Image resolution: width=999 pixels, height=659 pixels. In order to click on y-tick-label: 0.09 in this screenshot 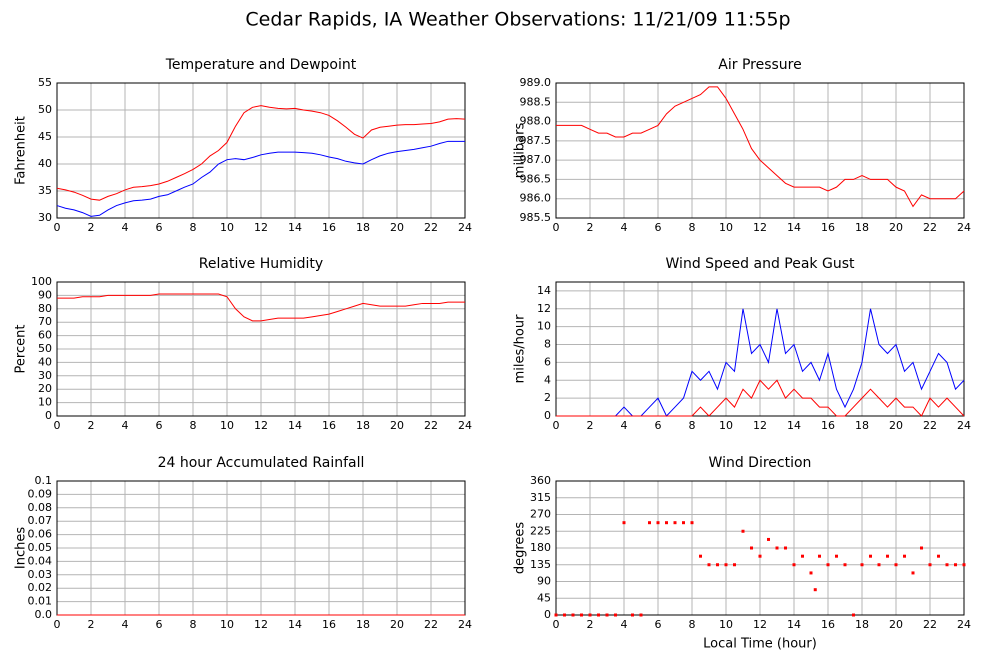, I will do `click(40, 493)`.